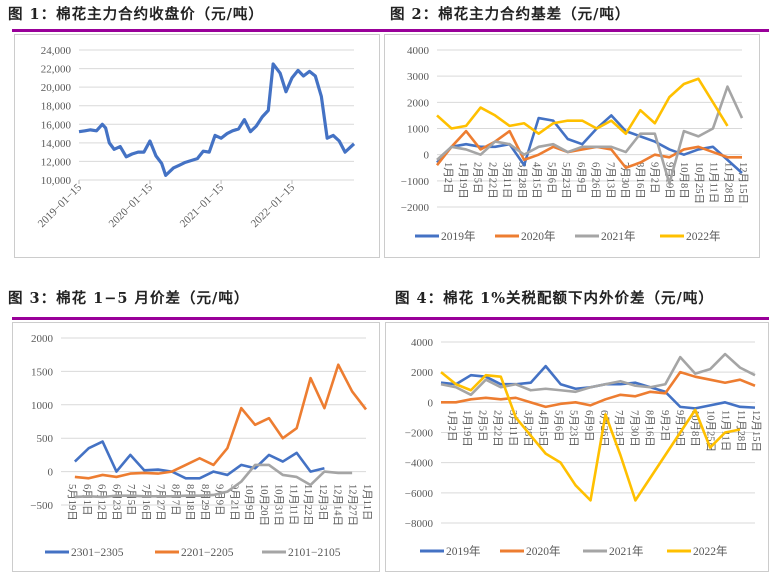  Describe the element at coordinates (510, 14) in the screenshot. I see `chart2-title: 图 2：棉花主力合约基差（元/吨）` at that location.